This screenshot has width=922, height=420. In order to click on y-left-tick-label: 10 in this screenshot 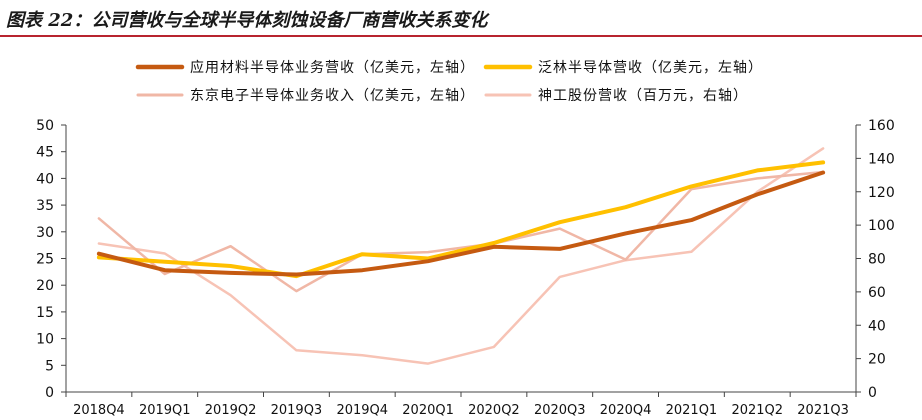, I will do `click(45, 340)`.